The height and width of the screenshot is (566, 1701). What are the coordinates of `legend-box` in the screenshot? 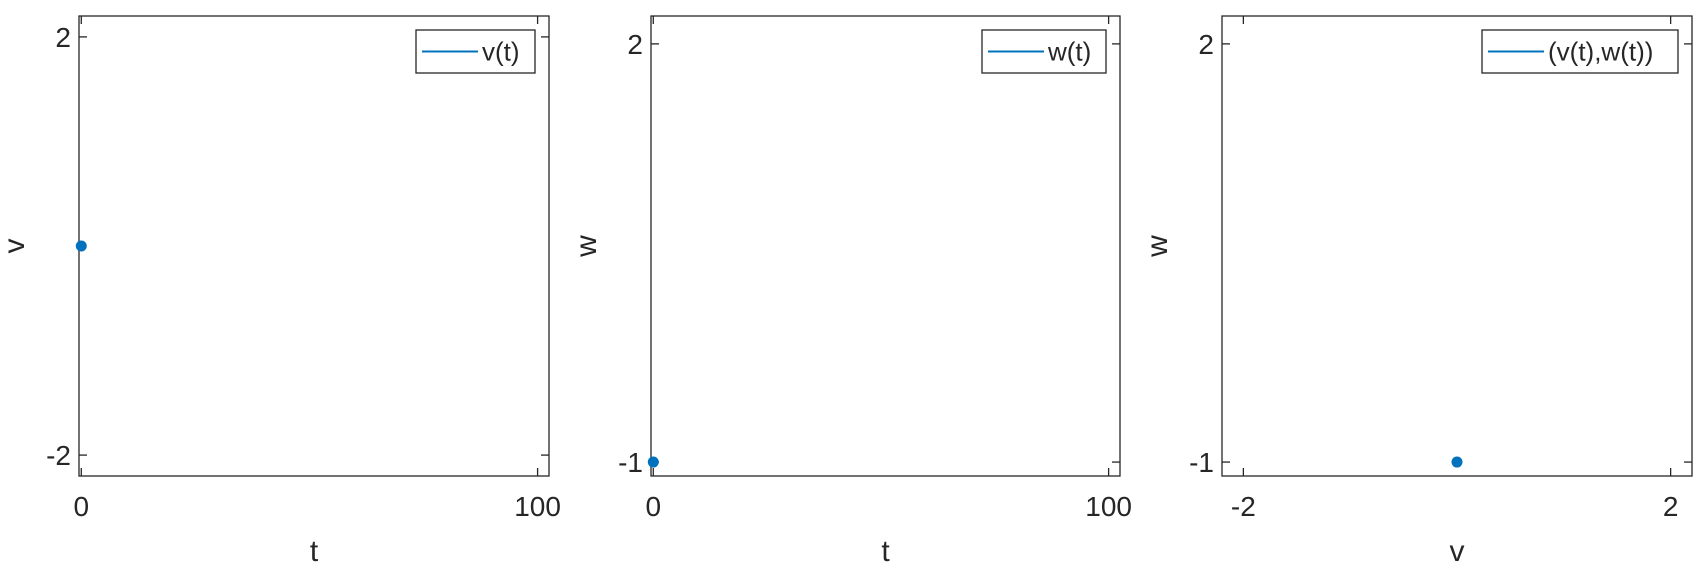 It's located at (1580, 51).